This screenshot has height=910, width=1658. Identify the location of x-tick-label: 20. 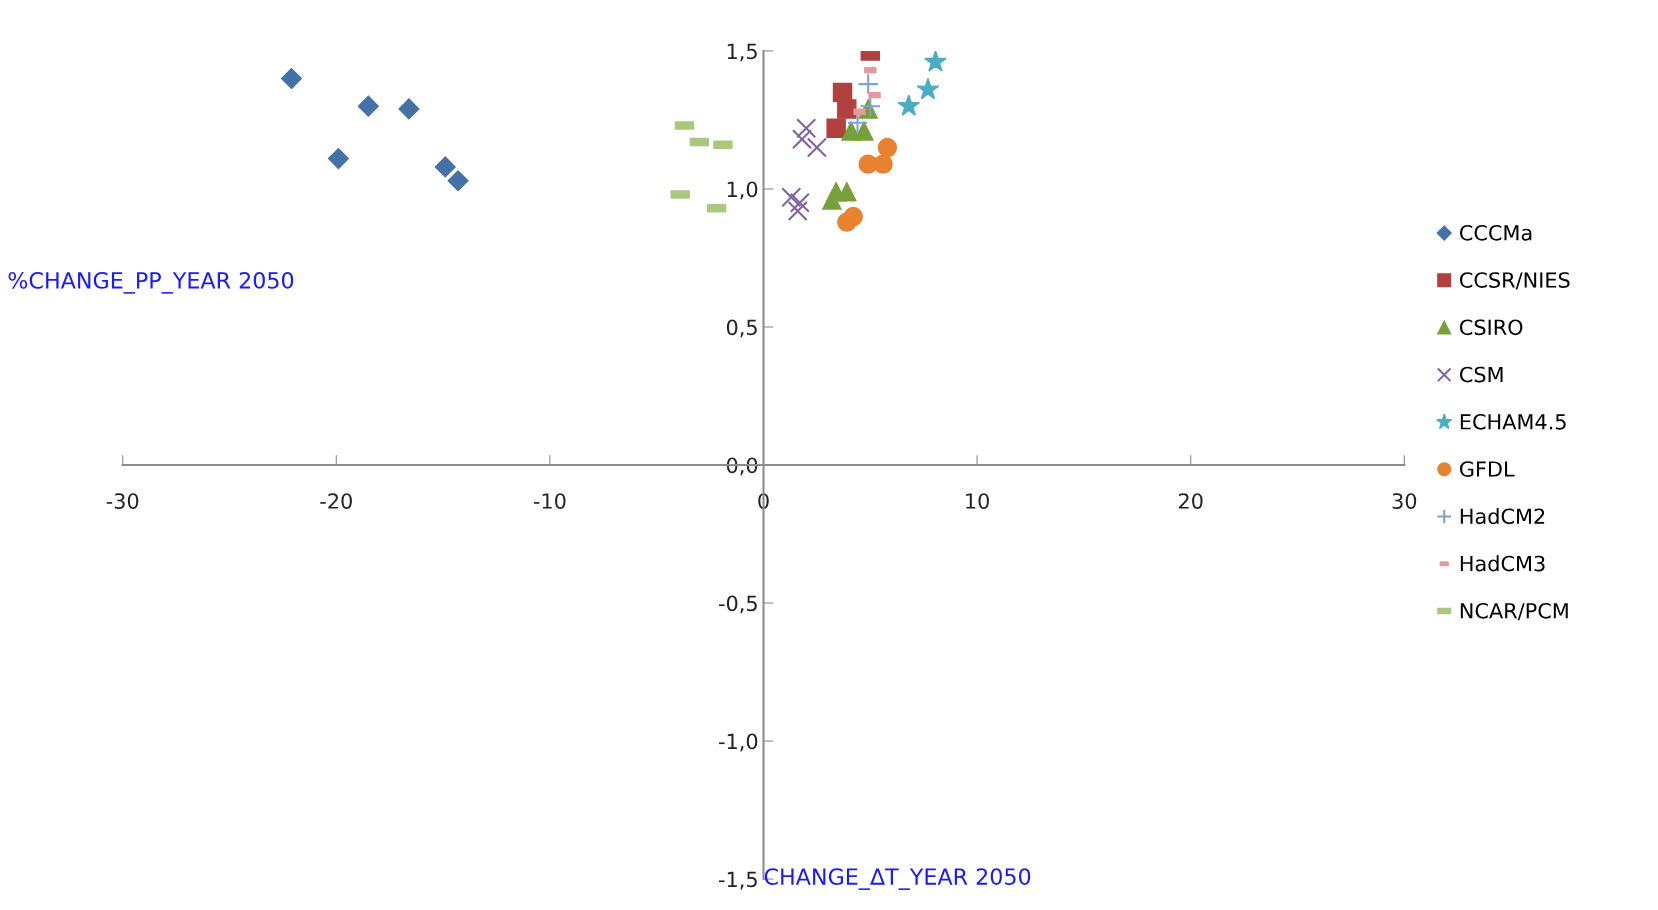
(1190, 501).